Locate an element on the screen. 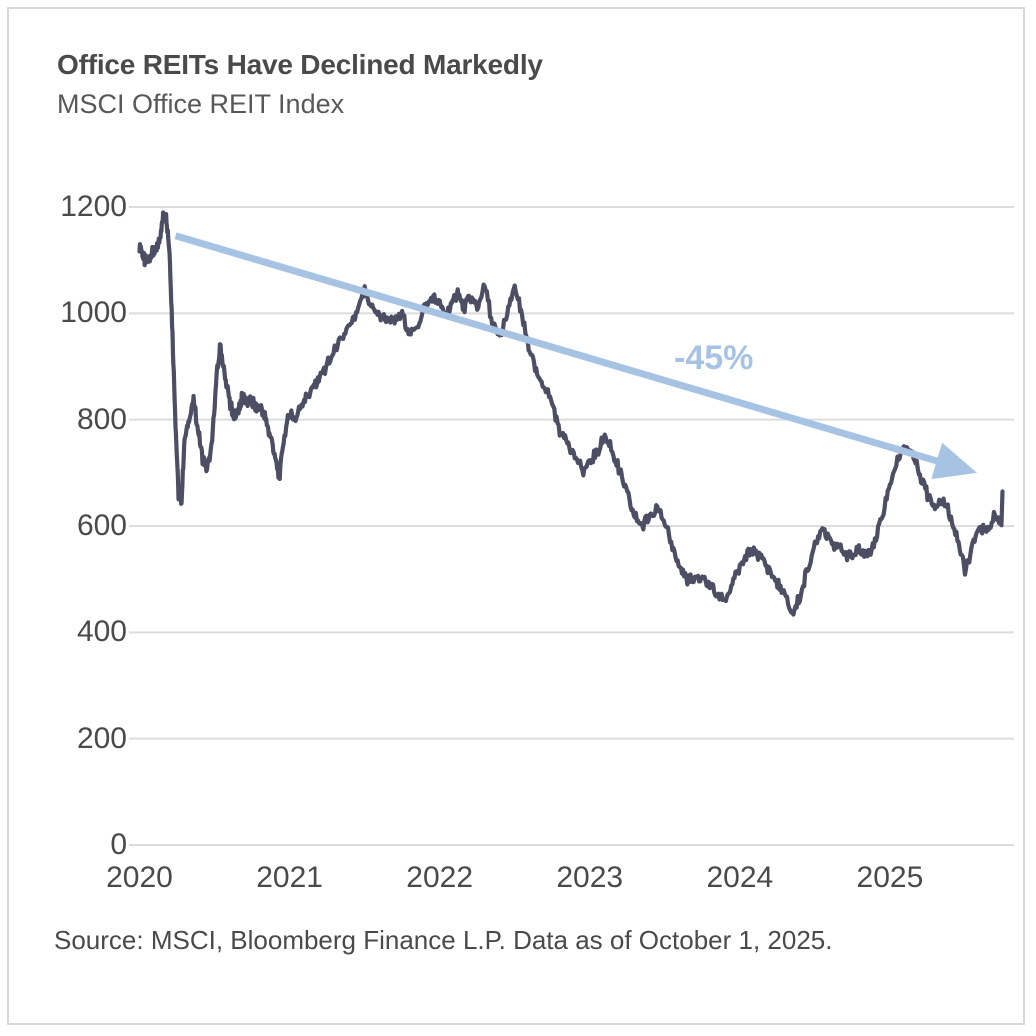  x-axis-tick-label: 2021 is located at coordinates (289, 877).